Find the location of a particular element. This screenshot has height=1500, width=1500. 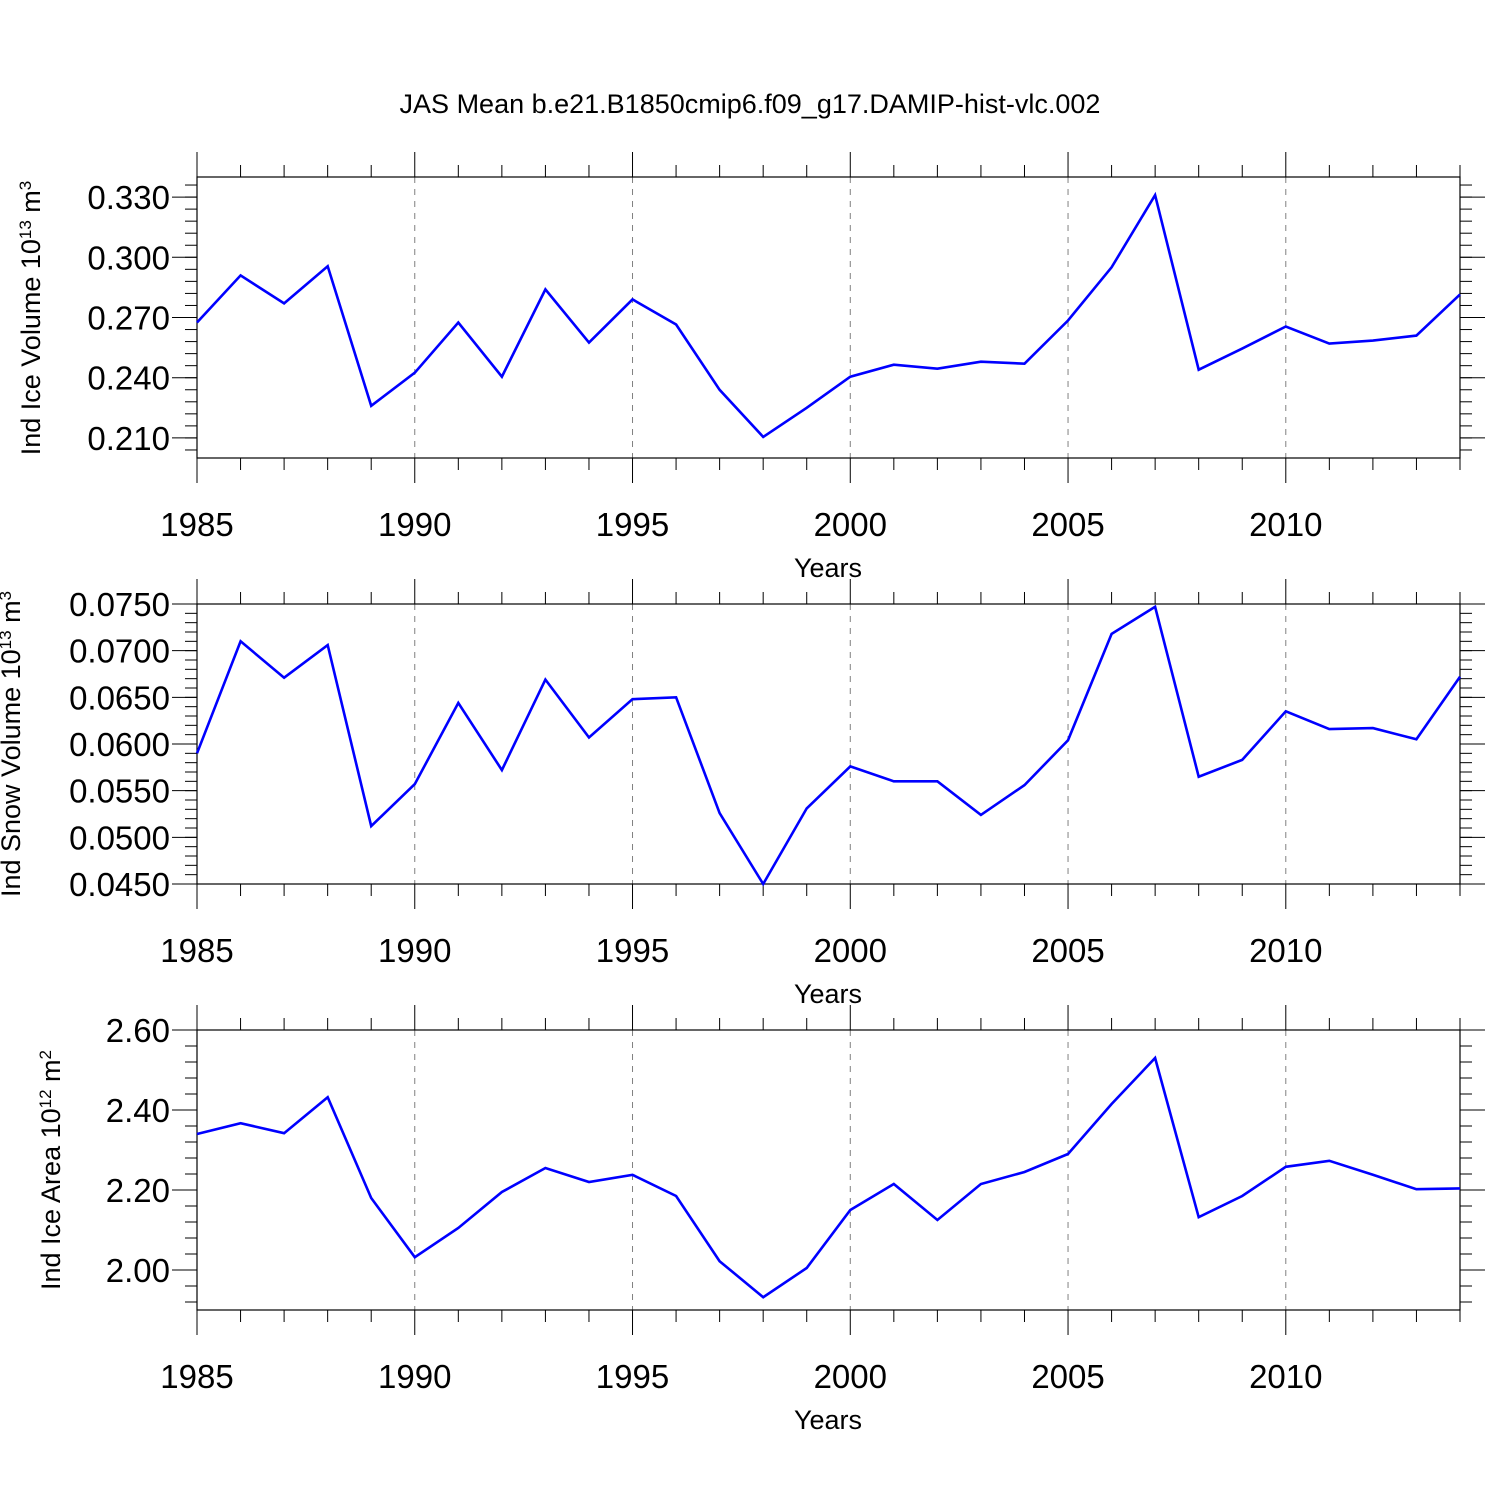

y-axis-title: Ind Snow Volume 1013 m3 is located at coordinates (13, 744).